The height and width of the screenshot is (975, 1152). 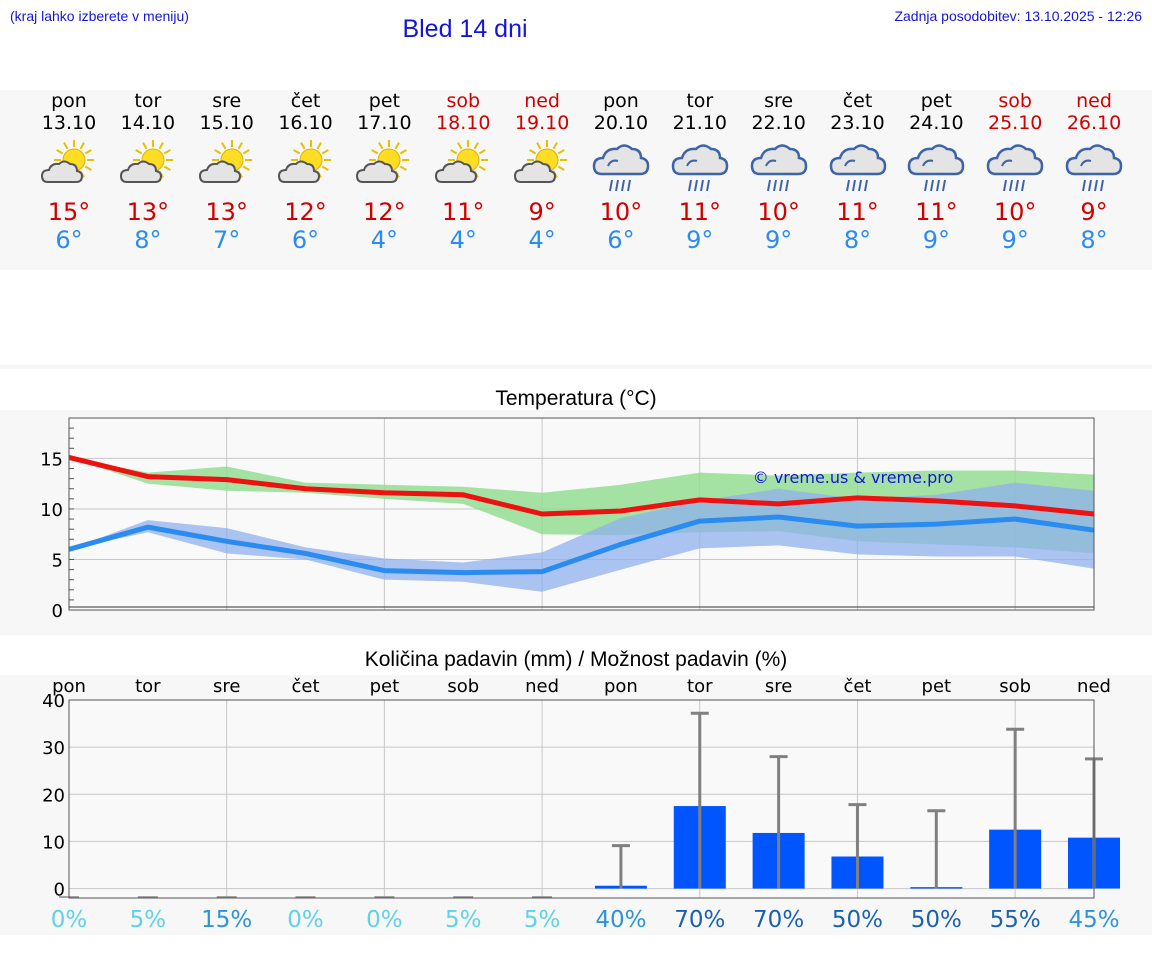 What do you see at coordinates (778, 123) in the screenshot?
I see `day-date: 22.10` at bounding box center [778, 123].